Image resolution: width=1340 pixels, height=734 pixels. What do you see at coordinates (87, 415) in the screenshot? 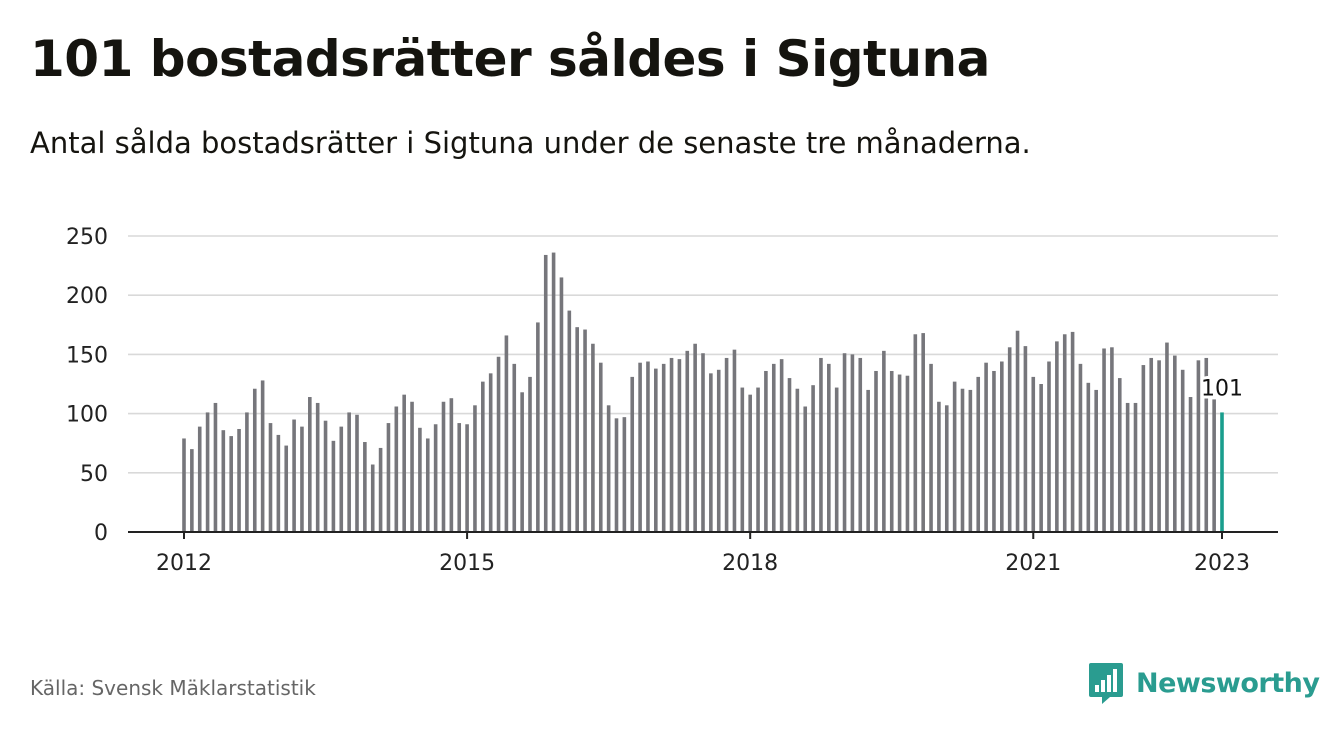
I see `y-tick-label: 100` at bounding box center [87, 415].